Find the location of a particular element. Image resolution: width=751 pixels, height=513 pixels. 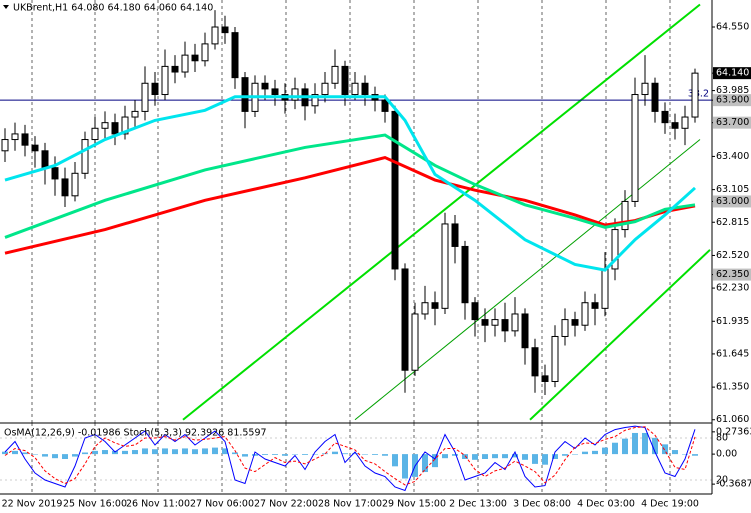

y-tick-label: -0.36874 is located at coordinates (733, 484).